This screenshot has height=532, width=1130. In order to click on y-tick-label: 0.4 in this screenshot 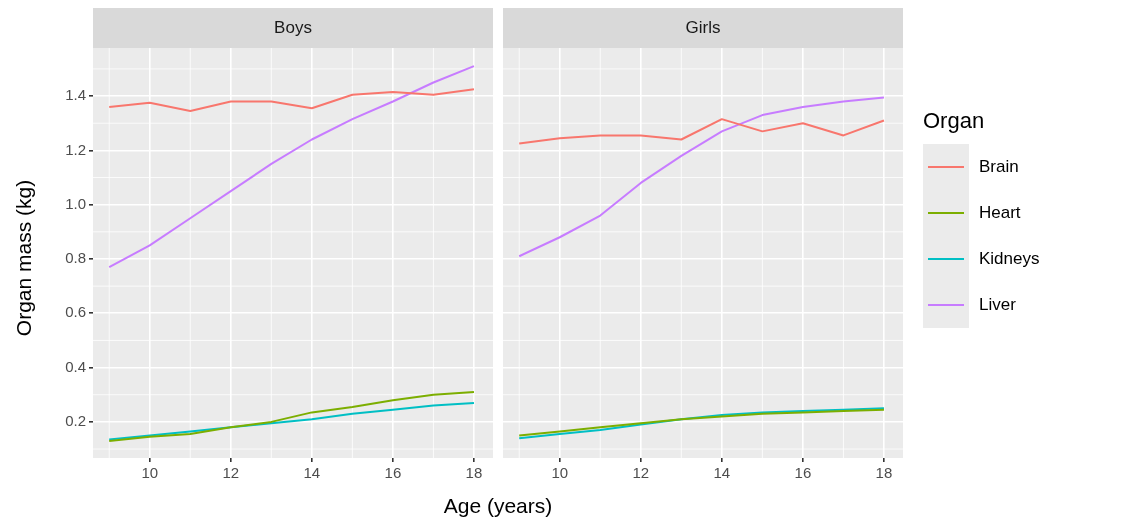, I will do `click(75, 366)`.